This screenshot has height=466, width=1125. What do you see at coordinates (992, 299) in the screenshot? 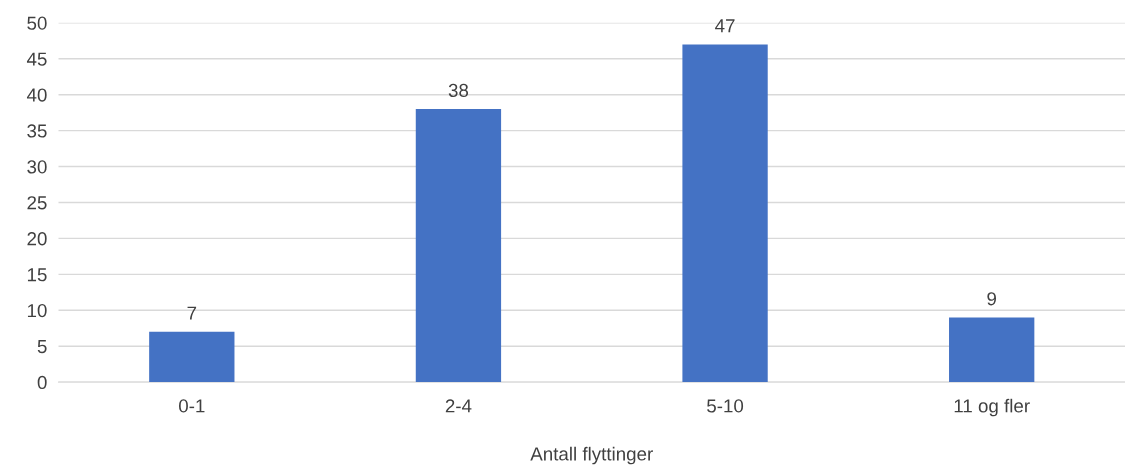
I see `data-label: 9` at bounding box center [992, 299].